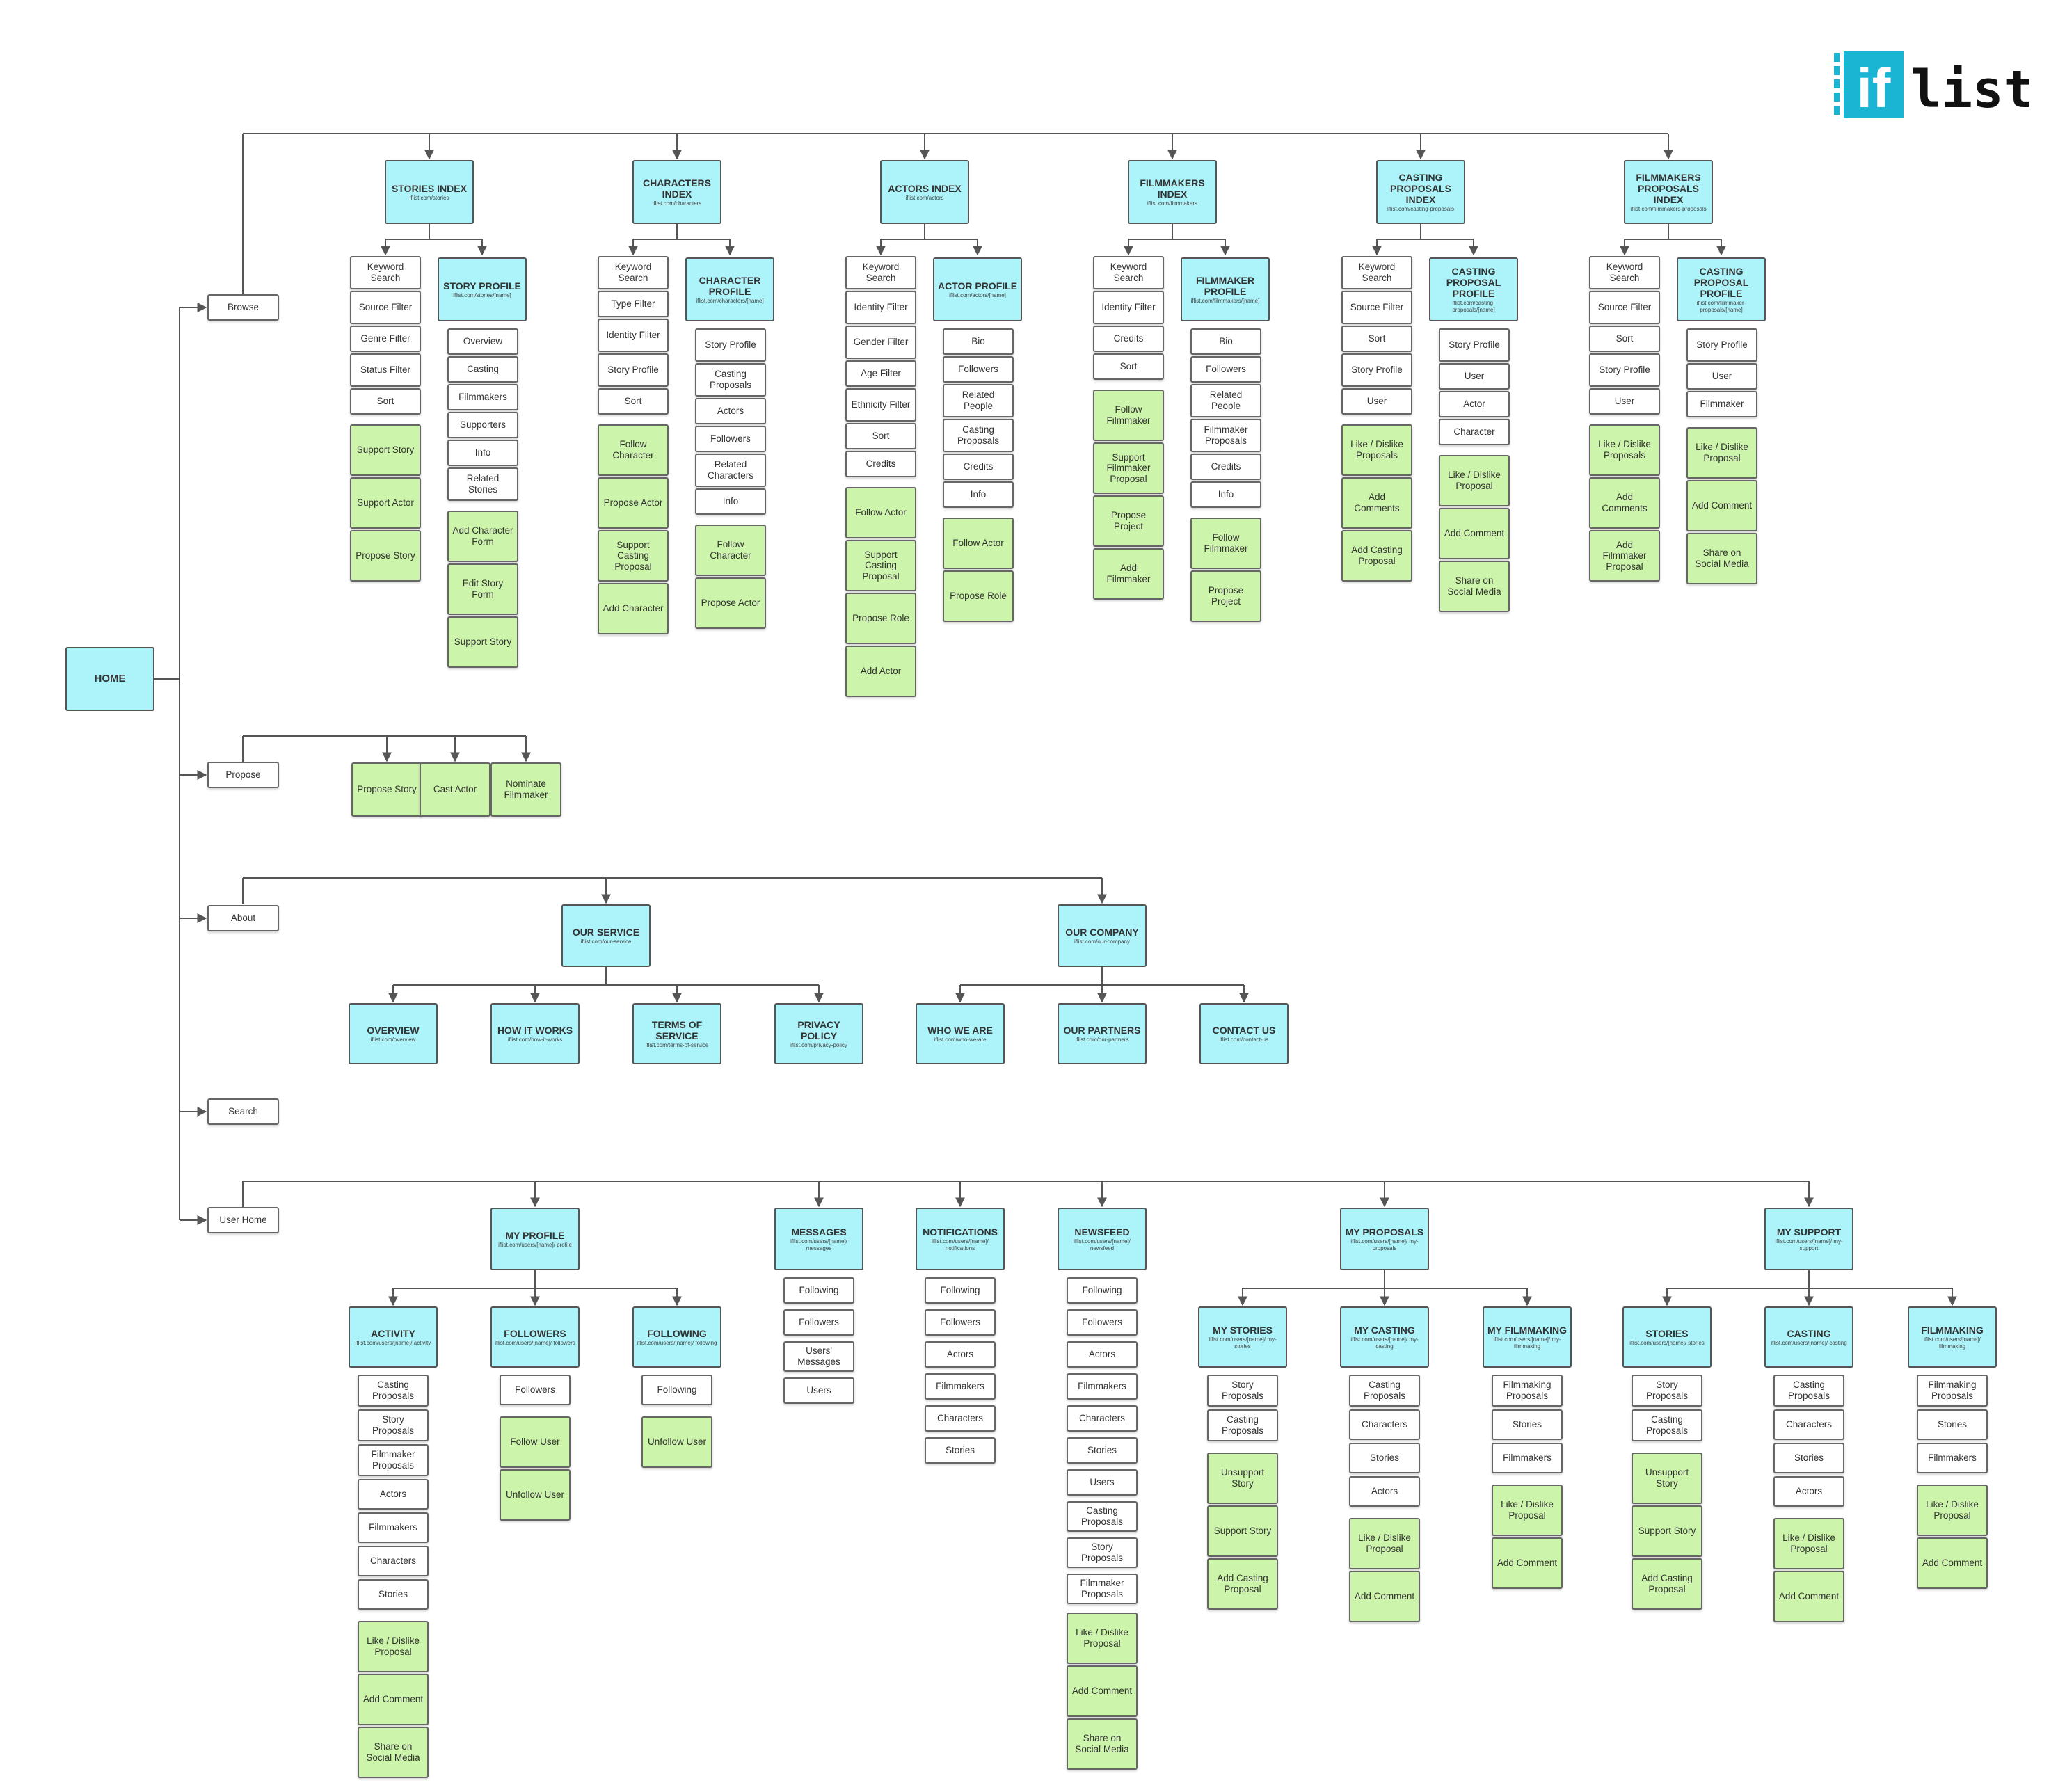 The height and width of the screenshot is (1792, 2058). Describe the element at coordinates (677, 192) in the screenshot. I see `page-characters-index: CHARACTERS INDEX iflist.com/characters` at that location.